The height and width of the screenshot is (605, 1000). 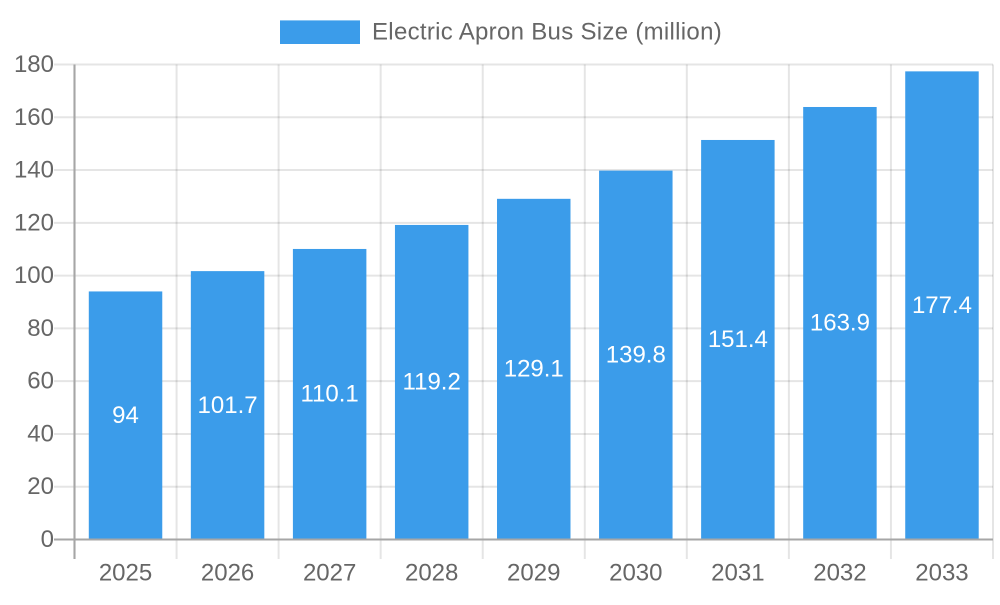 I want to click on svg-text: 2033, so click(x=941, y=573).